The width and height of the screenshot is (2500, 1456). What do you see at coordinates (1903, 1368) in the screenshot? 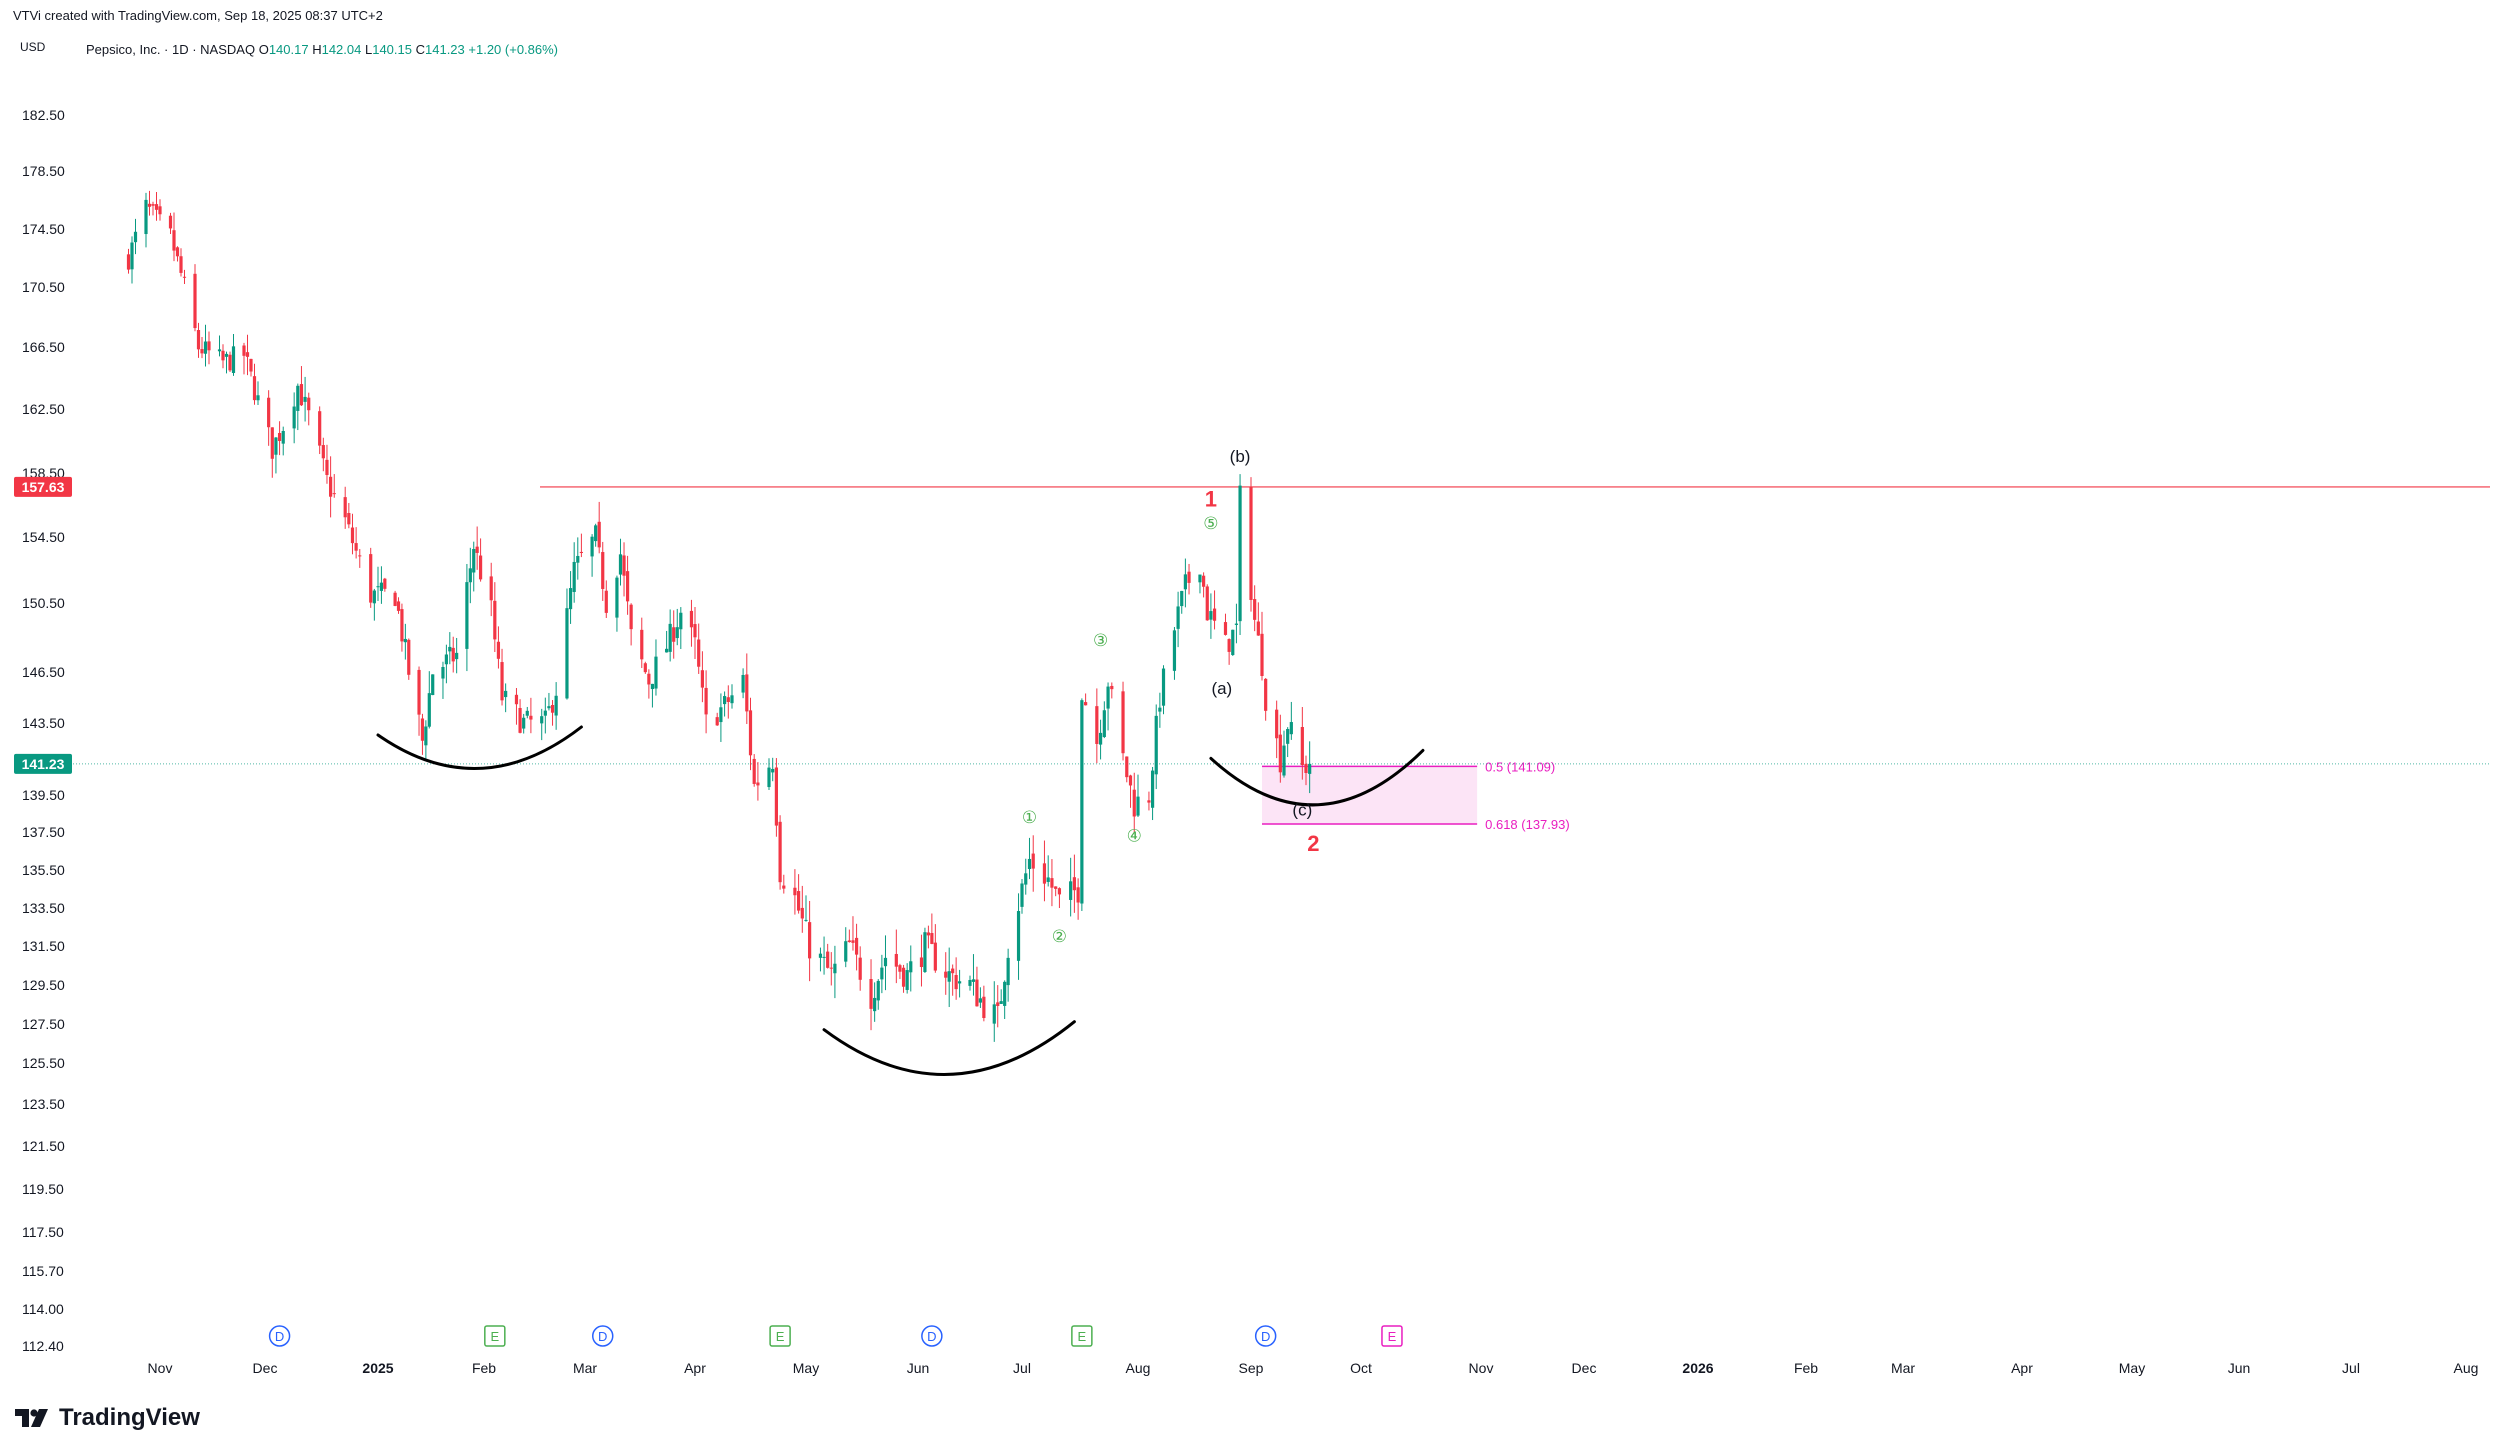
I see `time-tick-label: Mar` at bounding box center [1903, 1368].